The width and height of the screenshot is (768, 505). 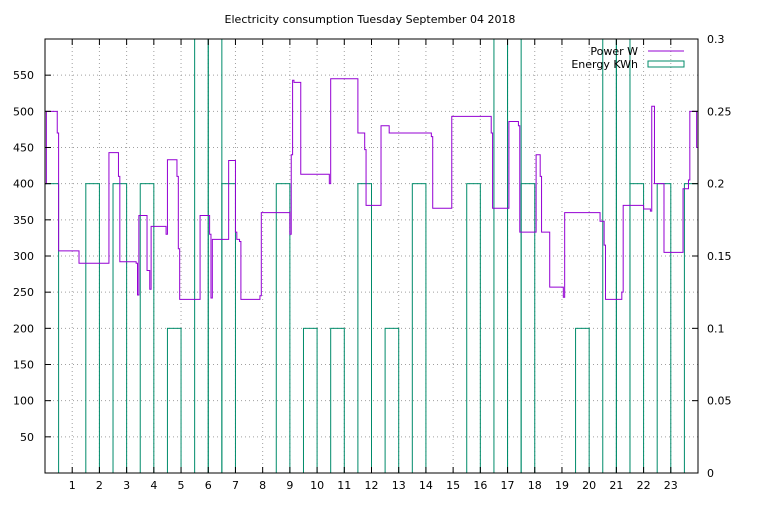 I want to click on x-tick-label: 9, so click(x=289, y=485).